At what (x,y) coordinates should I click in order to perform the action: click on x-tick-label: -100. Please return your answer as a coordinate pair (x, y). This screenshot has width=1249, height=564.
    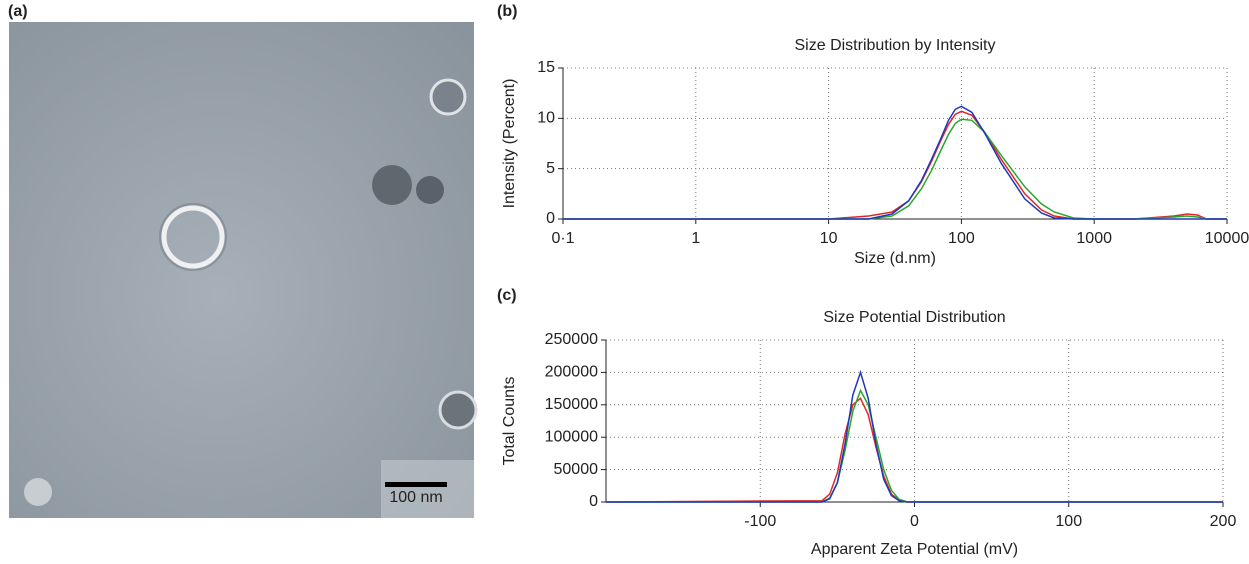
    Looking at the image, I should click on (760, 521).